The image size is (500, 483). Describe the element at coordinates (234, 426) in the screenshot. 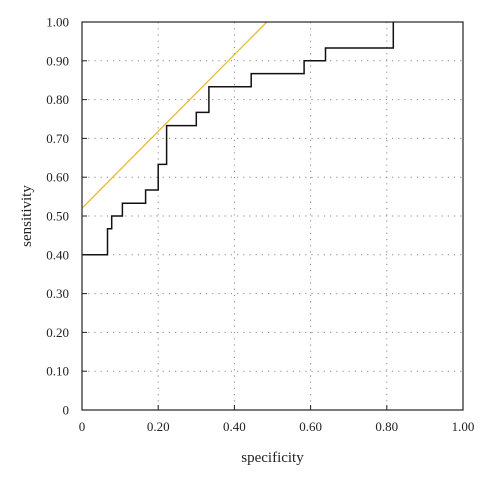

I see `x-tick-label: 0.40` at that location.